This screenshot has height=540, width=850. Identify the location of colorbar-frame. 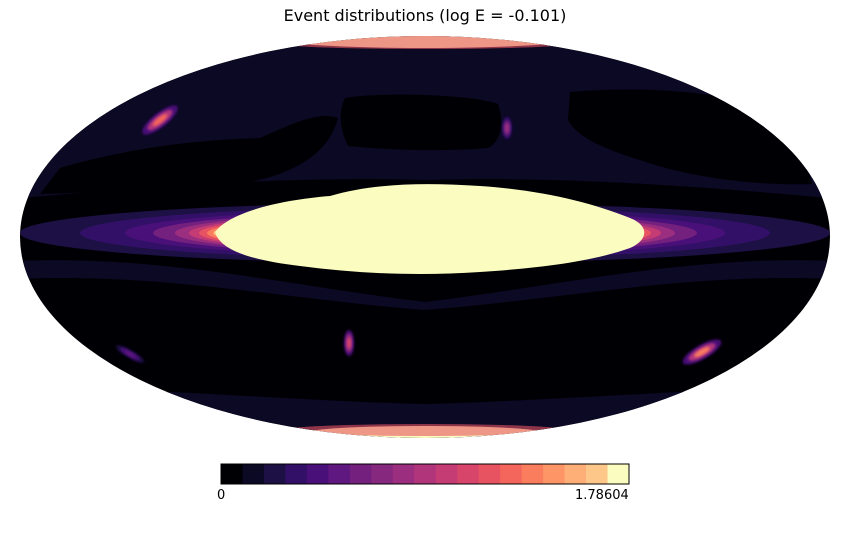
(425, 474).